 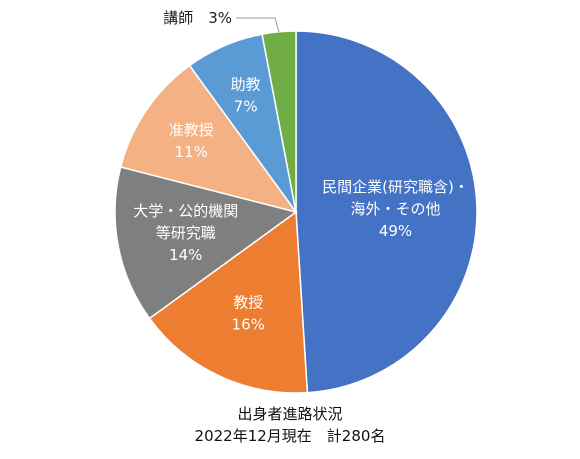 What do you see at coordinates (395, 187) in the screenshot?
I see `slice-label-0-line-0: 民間企業(研究職含)・` at bounding box center [395, 187].